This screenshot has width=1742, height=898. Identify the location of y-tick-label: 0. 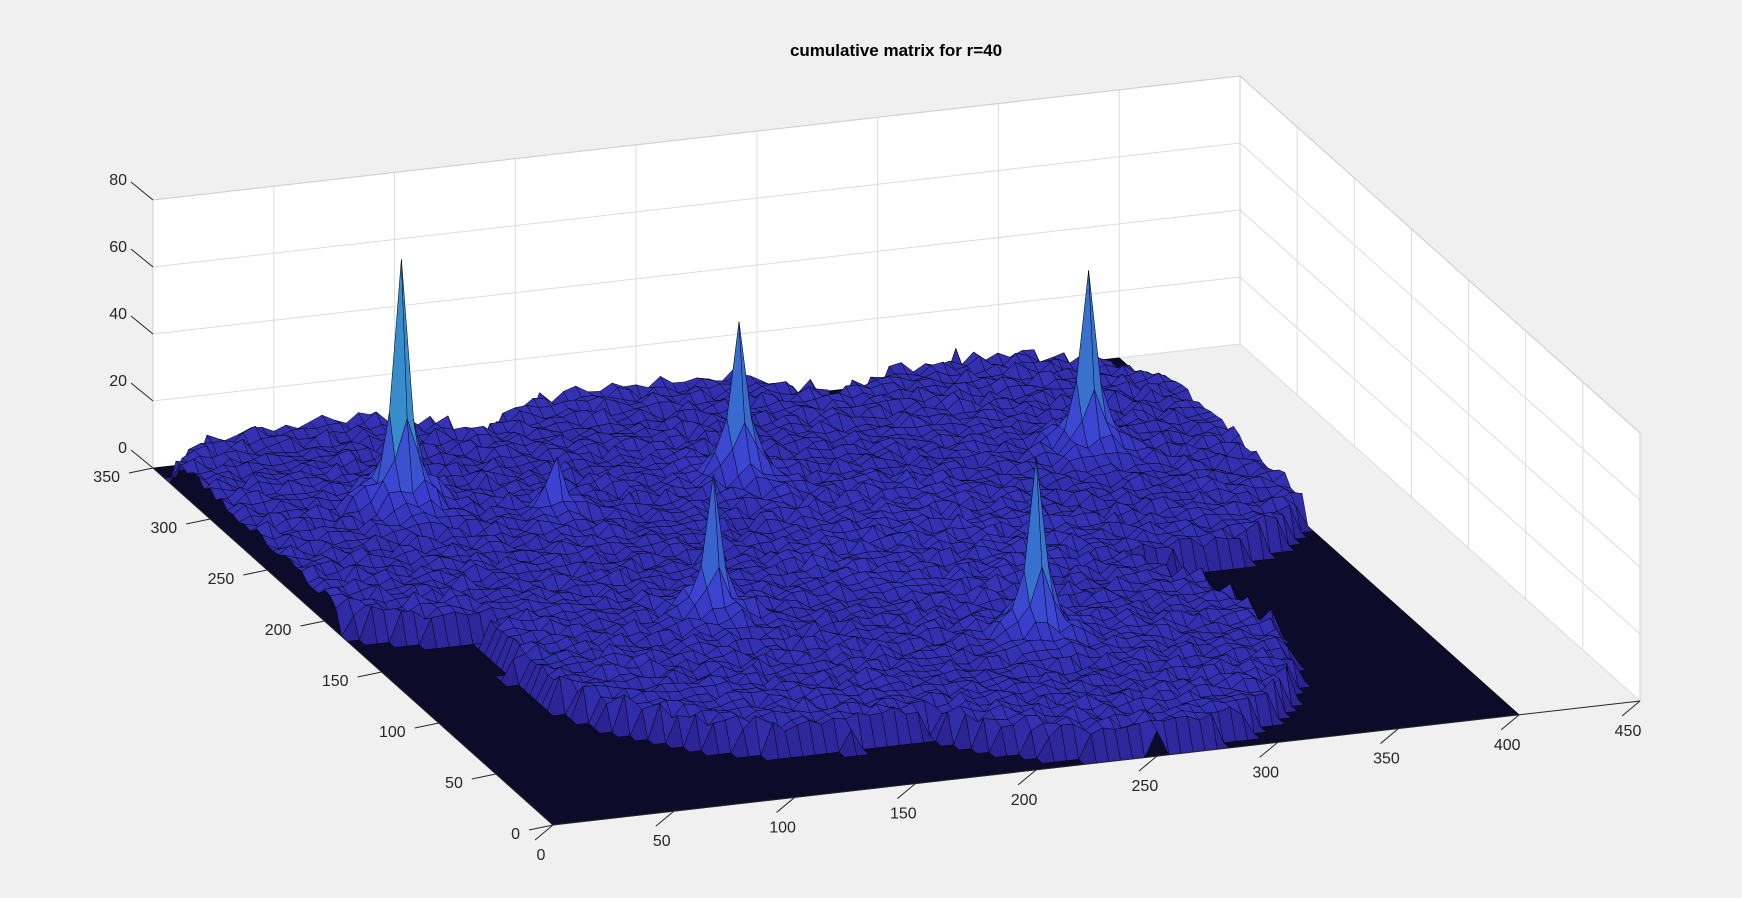
(515, 834).